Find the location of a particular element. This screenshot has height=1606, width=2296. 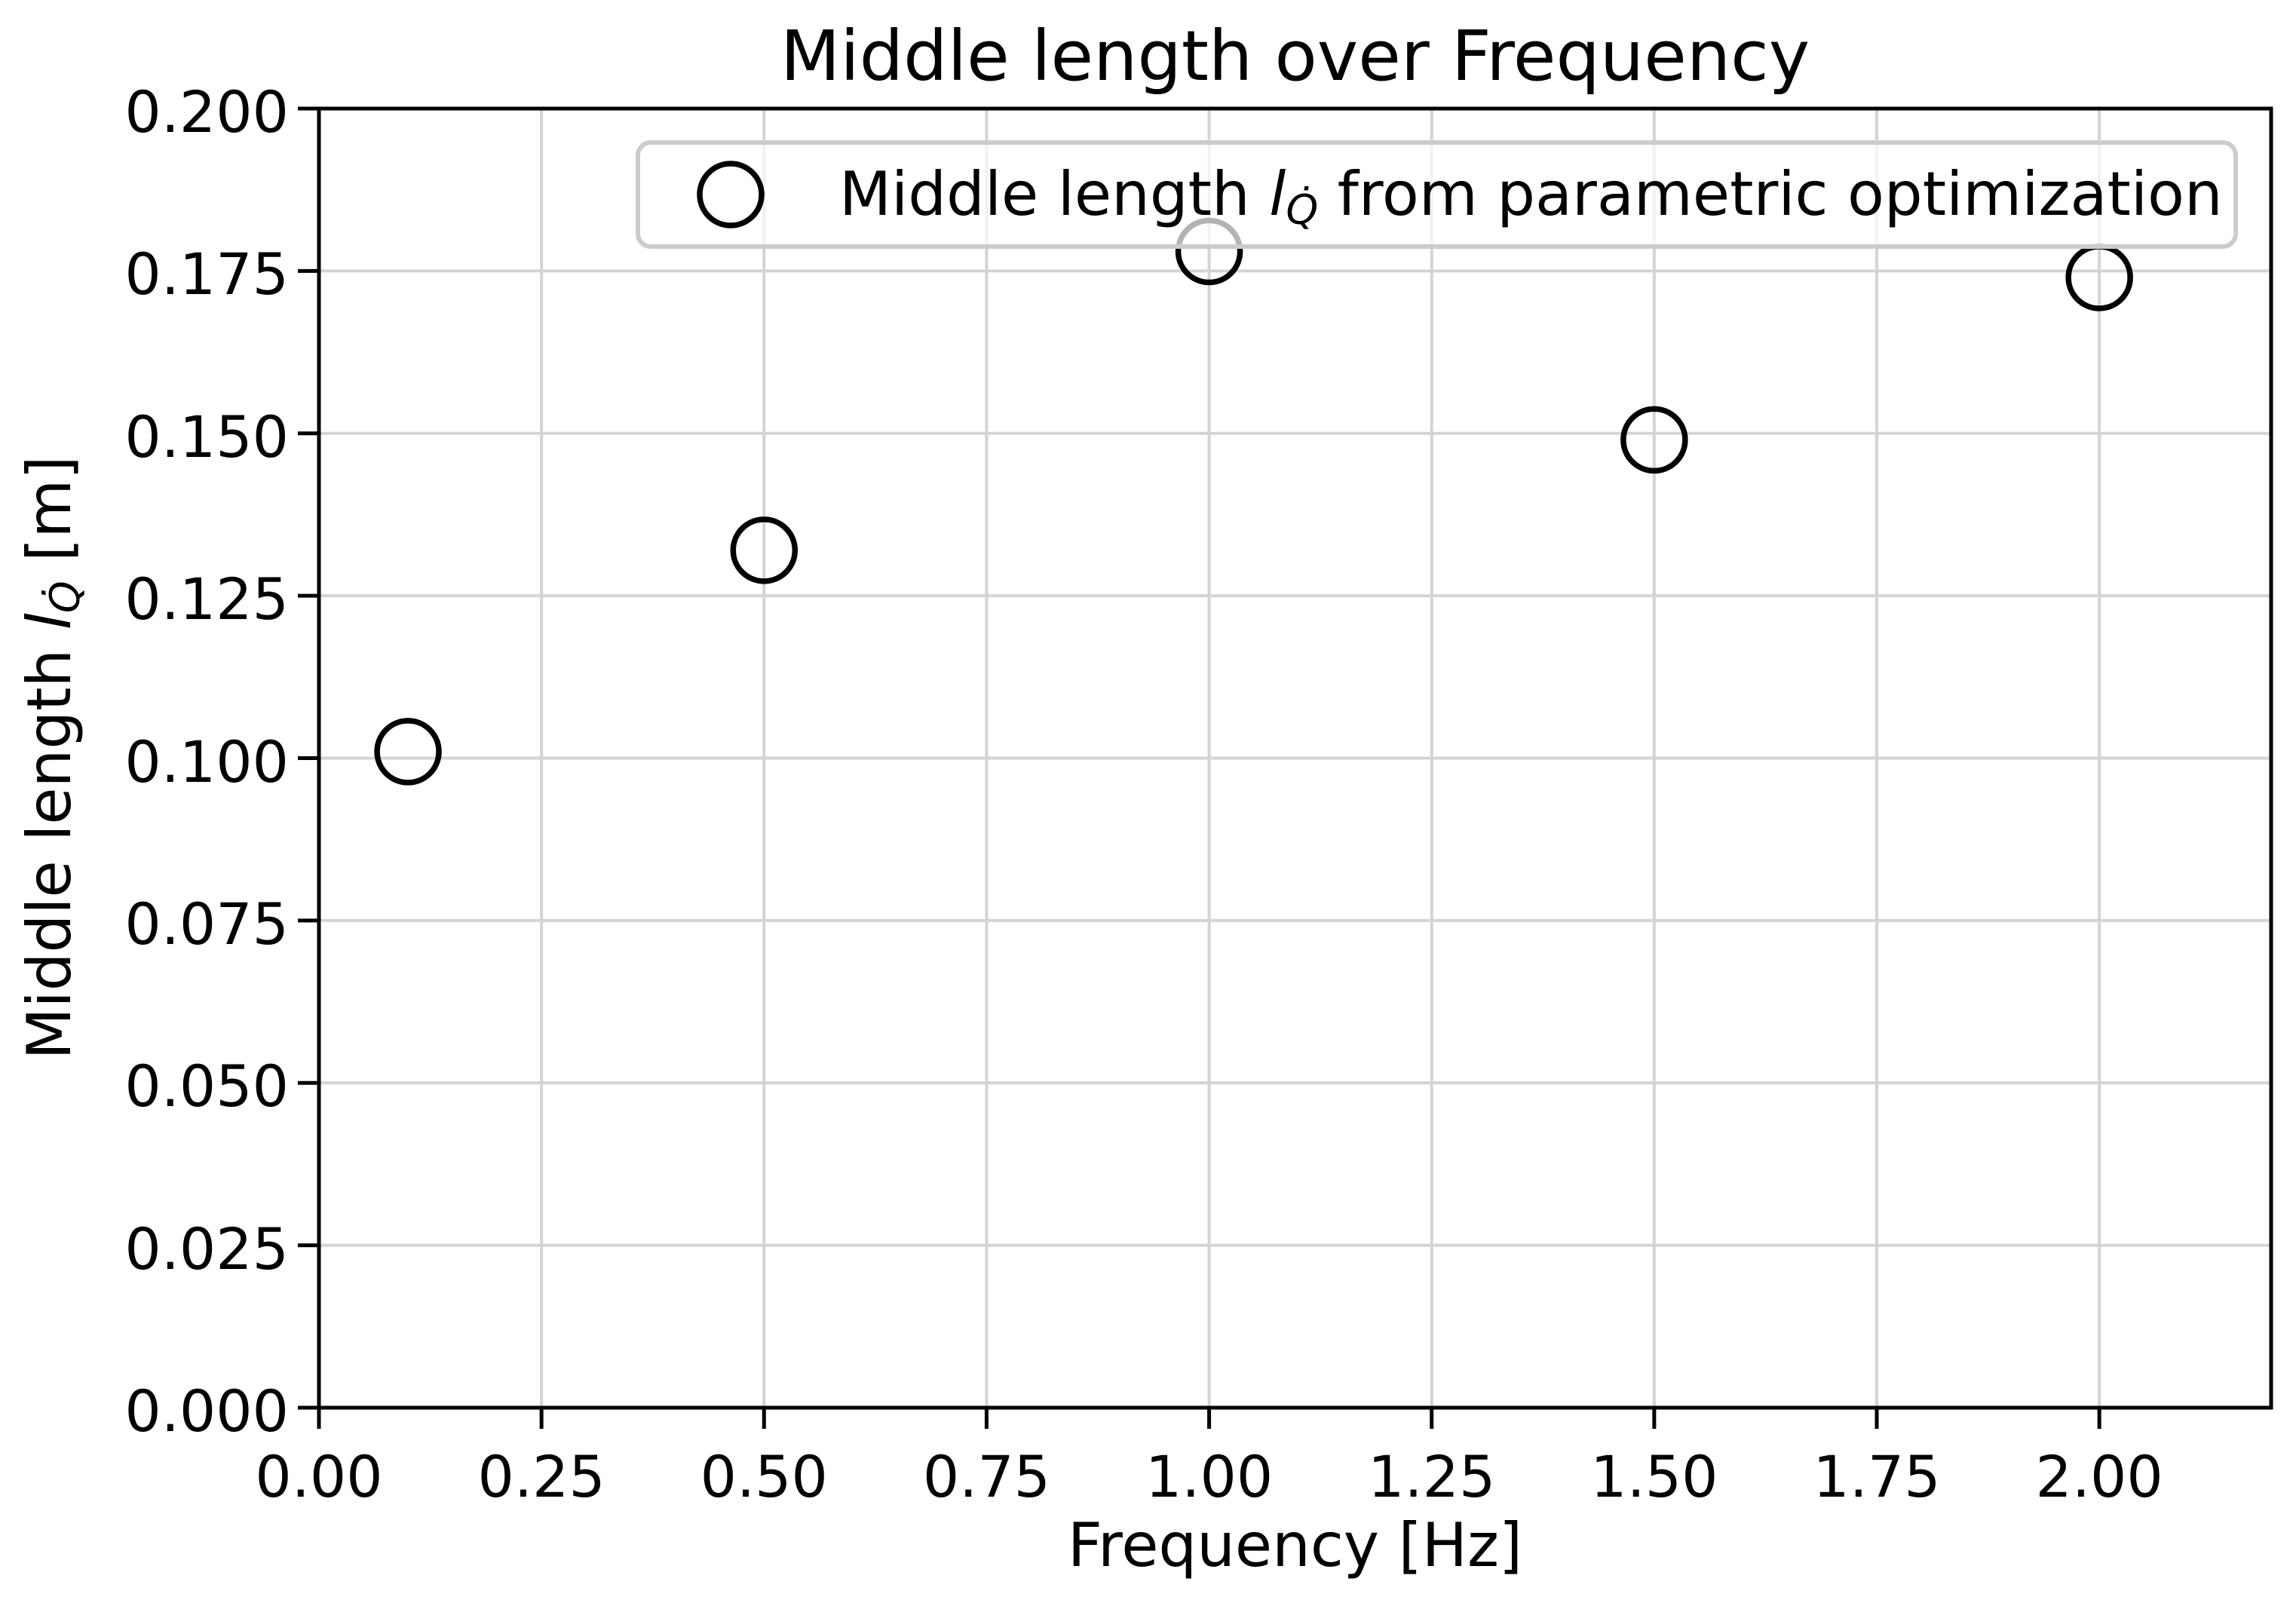

x-tick-label: 2.00 is located at coordinates (2099, 1476).